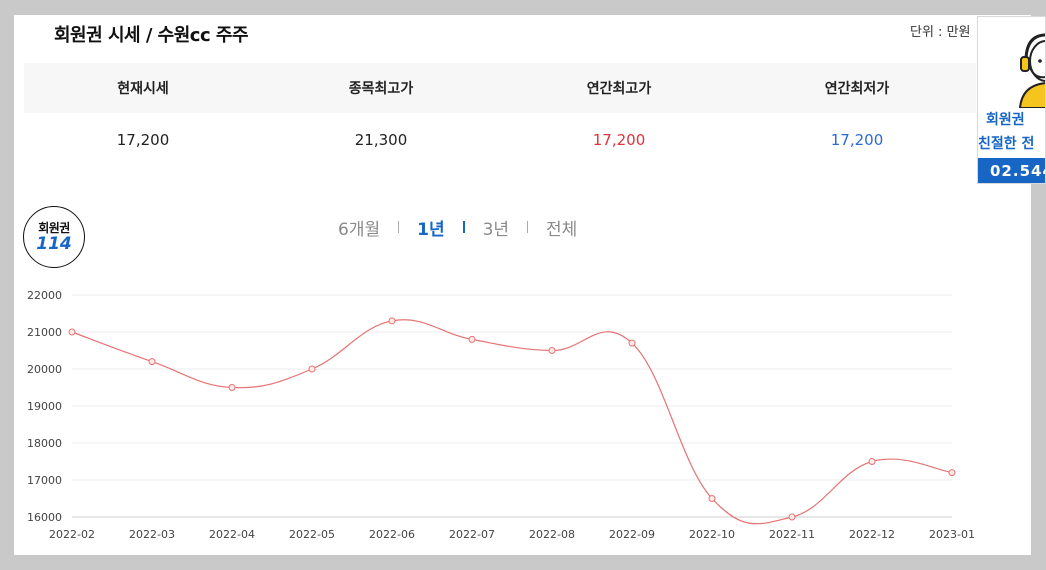 The width and height of the screenshot is (1046, 570). Describe the element at coordinates (232, 534) in the screenshot. I see `x-tick-label: 2022-04` at that location.